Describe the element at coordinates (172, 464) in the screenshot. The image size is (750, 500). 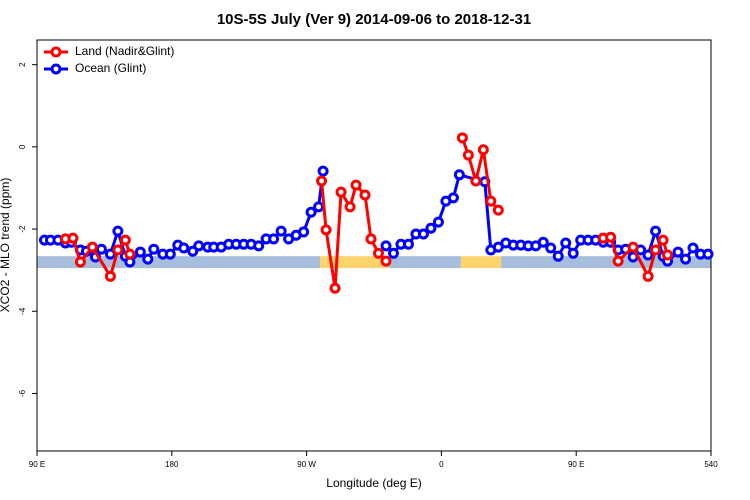
I see `x-tick-label: 180` at that location.